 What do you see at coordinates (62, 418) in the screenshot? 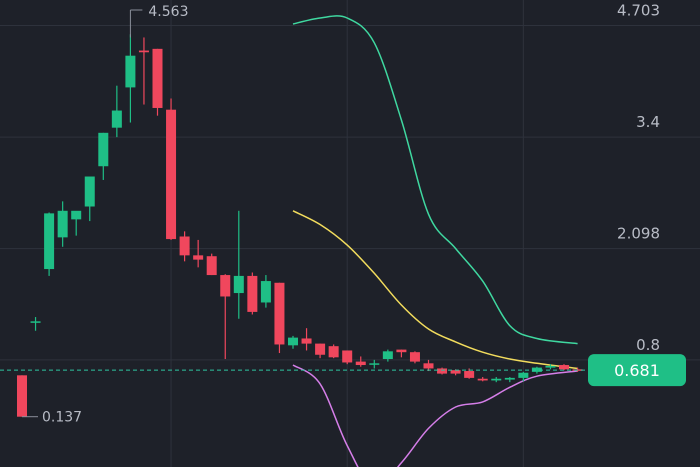
I see `low-annotation-label: 0.137` at bounding box center [62, 418].